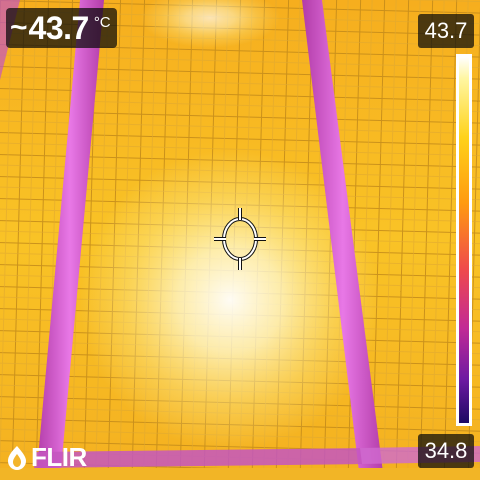 Image resolution: width=480 pixels, height=480 pixels. I want to click on scale-min-value: 34.8, so click(446, 451).